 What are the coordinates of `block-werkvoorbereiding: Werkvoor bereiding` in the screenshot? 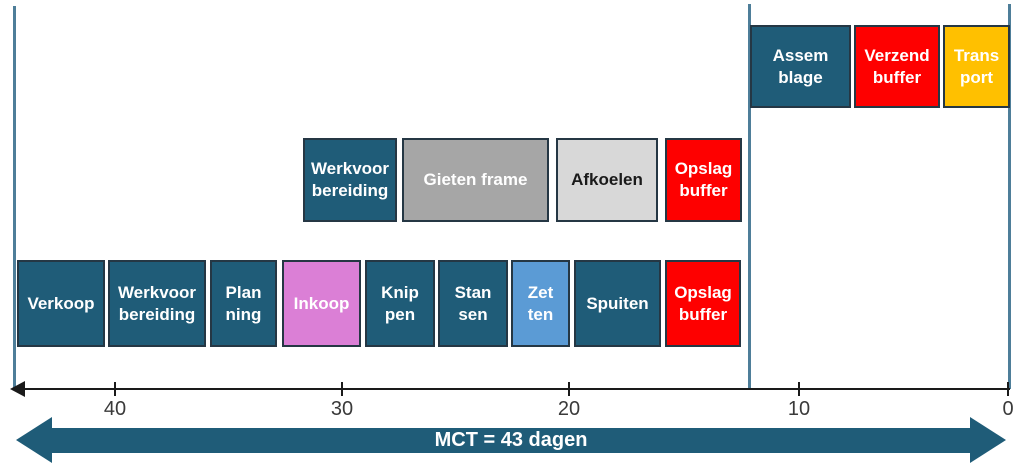 It's located at (157, 303).